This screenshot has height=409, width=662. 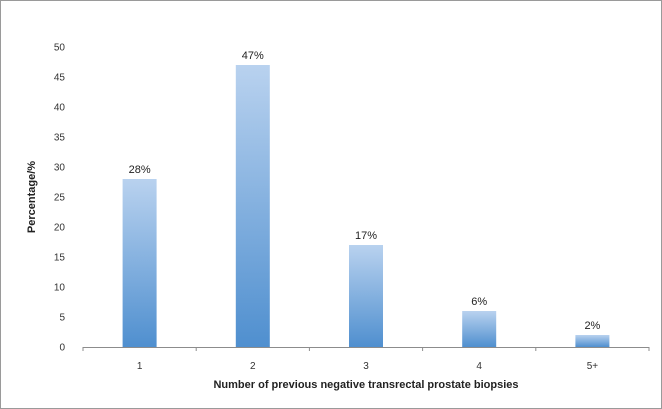 I want to click on y-tick-label: 5, so click(x=62, y=318).